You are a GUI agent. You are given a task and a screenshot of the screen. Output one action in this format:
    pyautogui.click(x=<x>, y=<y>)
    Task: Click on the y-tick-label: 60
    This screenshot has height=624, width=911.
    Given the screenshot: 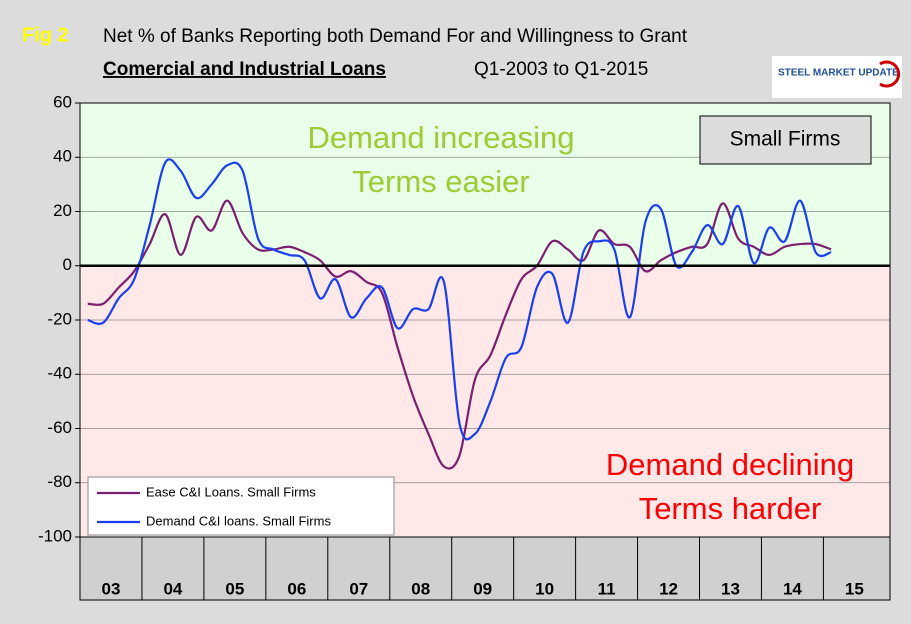 What is the action you would take?
    pyautogui.click(x=62, y=101)
    